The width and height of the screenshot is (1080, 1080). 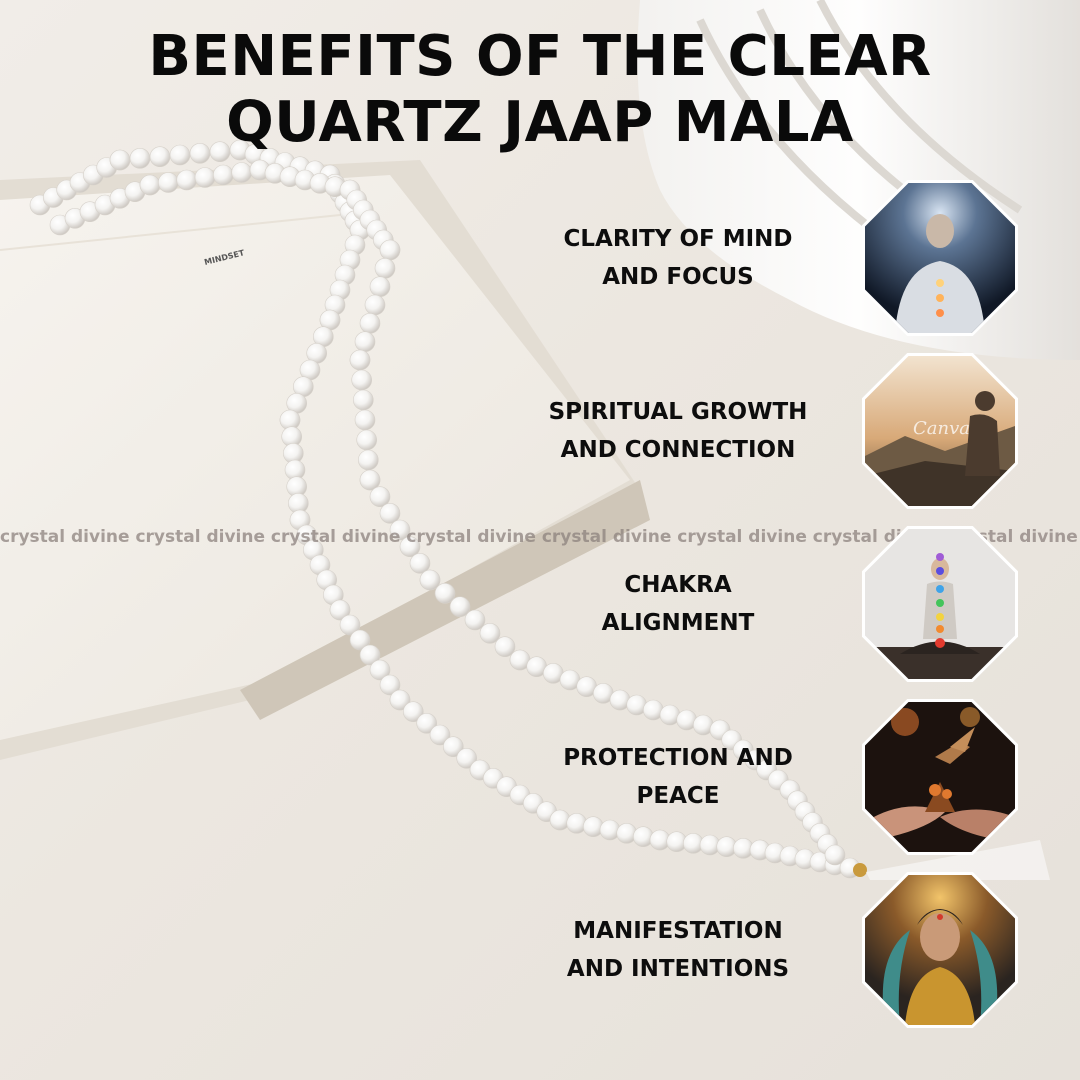 What do you see at coordinates (780, 604) in the screenshot?
I see `benefit-chakra: CHAKRA ALIGNMENT` at bounding box center [780, 604].